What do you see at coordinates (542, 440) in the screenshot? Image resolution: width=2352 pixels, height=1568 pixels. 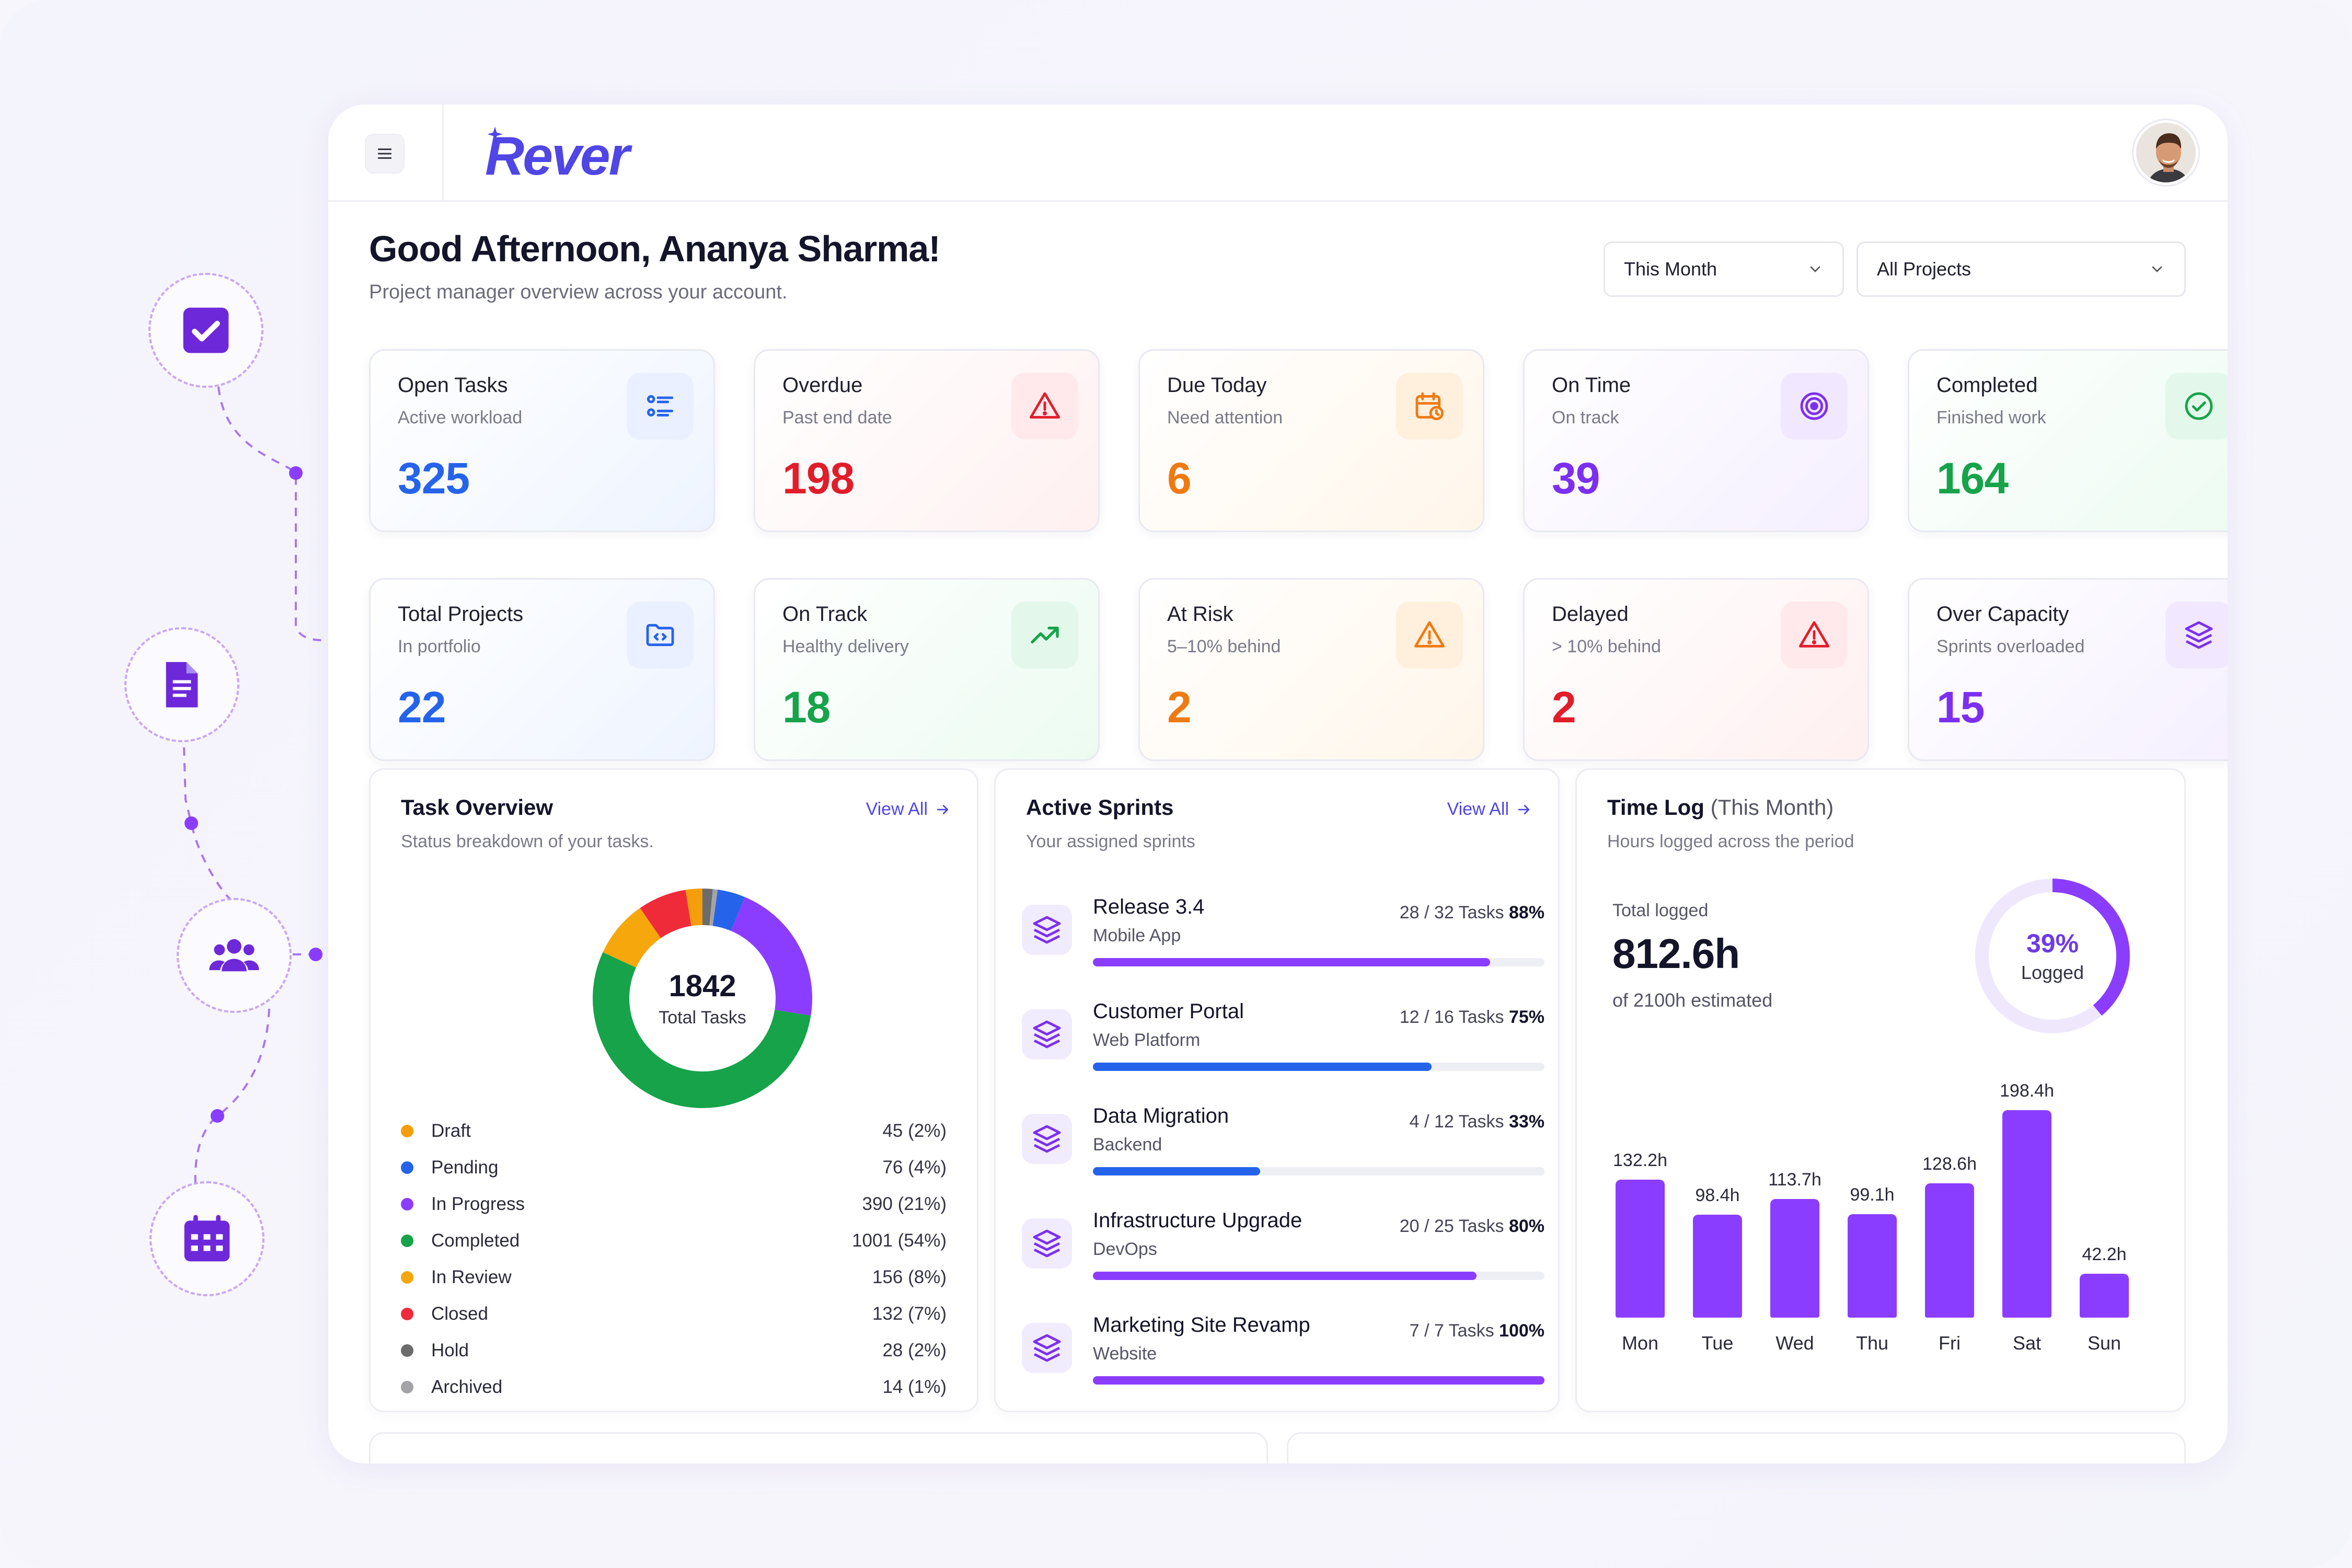 I see `stat-card-open-tasks: Open Tasks Active workload 325` at bounding box center [542, 440].